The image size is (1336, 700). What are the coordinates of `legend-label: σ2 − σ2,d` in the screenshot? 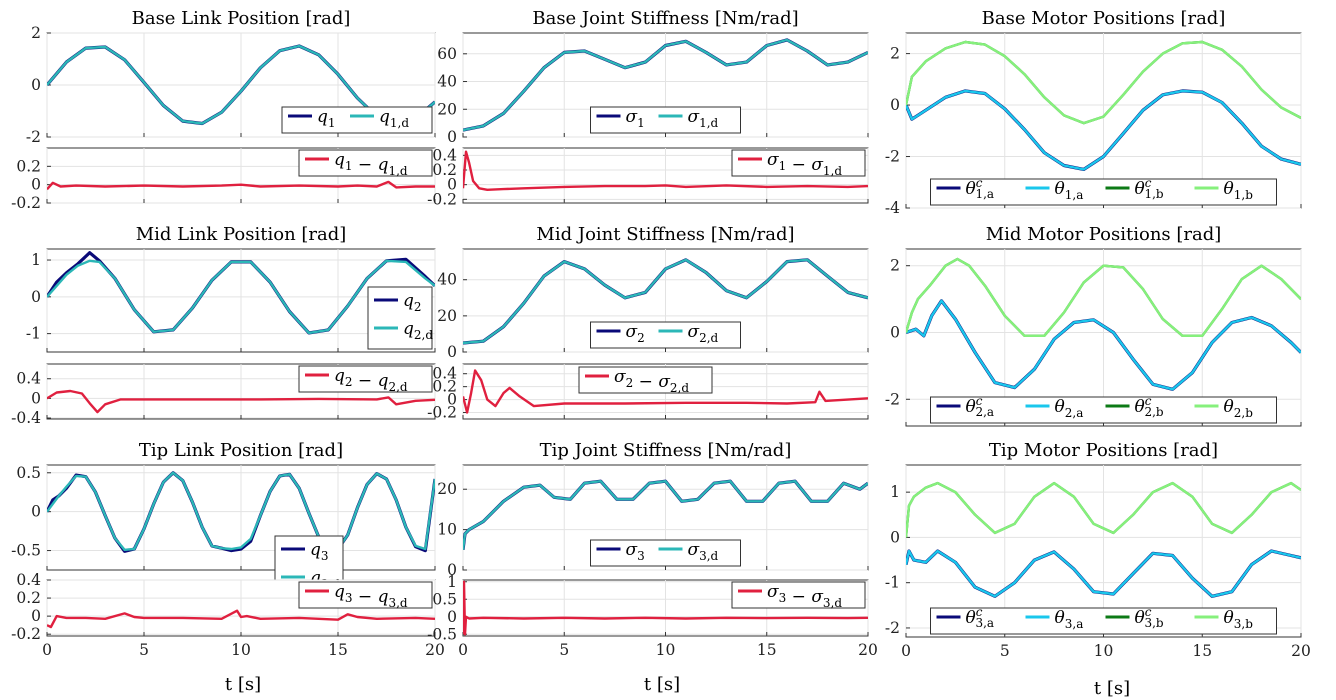 It's located at (651, 381).